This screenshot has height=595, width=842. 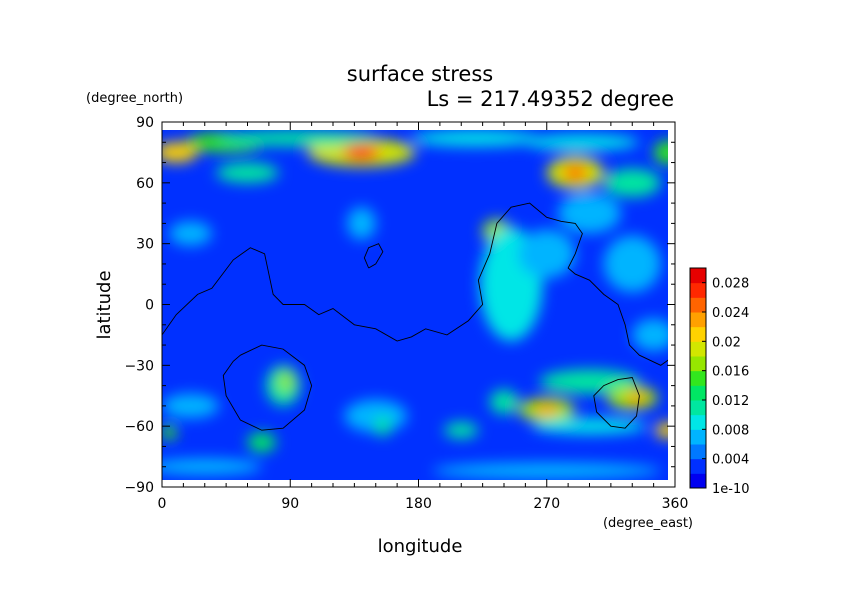 What do you see at coordinates (418, 504) in the screenshot?
I see `x-tick-label: 180` at bounding box center [418, 504].